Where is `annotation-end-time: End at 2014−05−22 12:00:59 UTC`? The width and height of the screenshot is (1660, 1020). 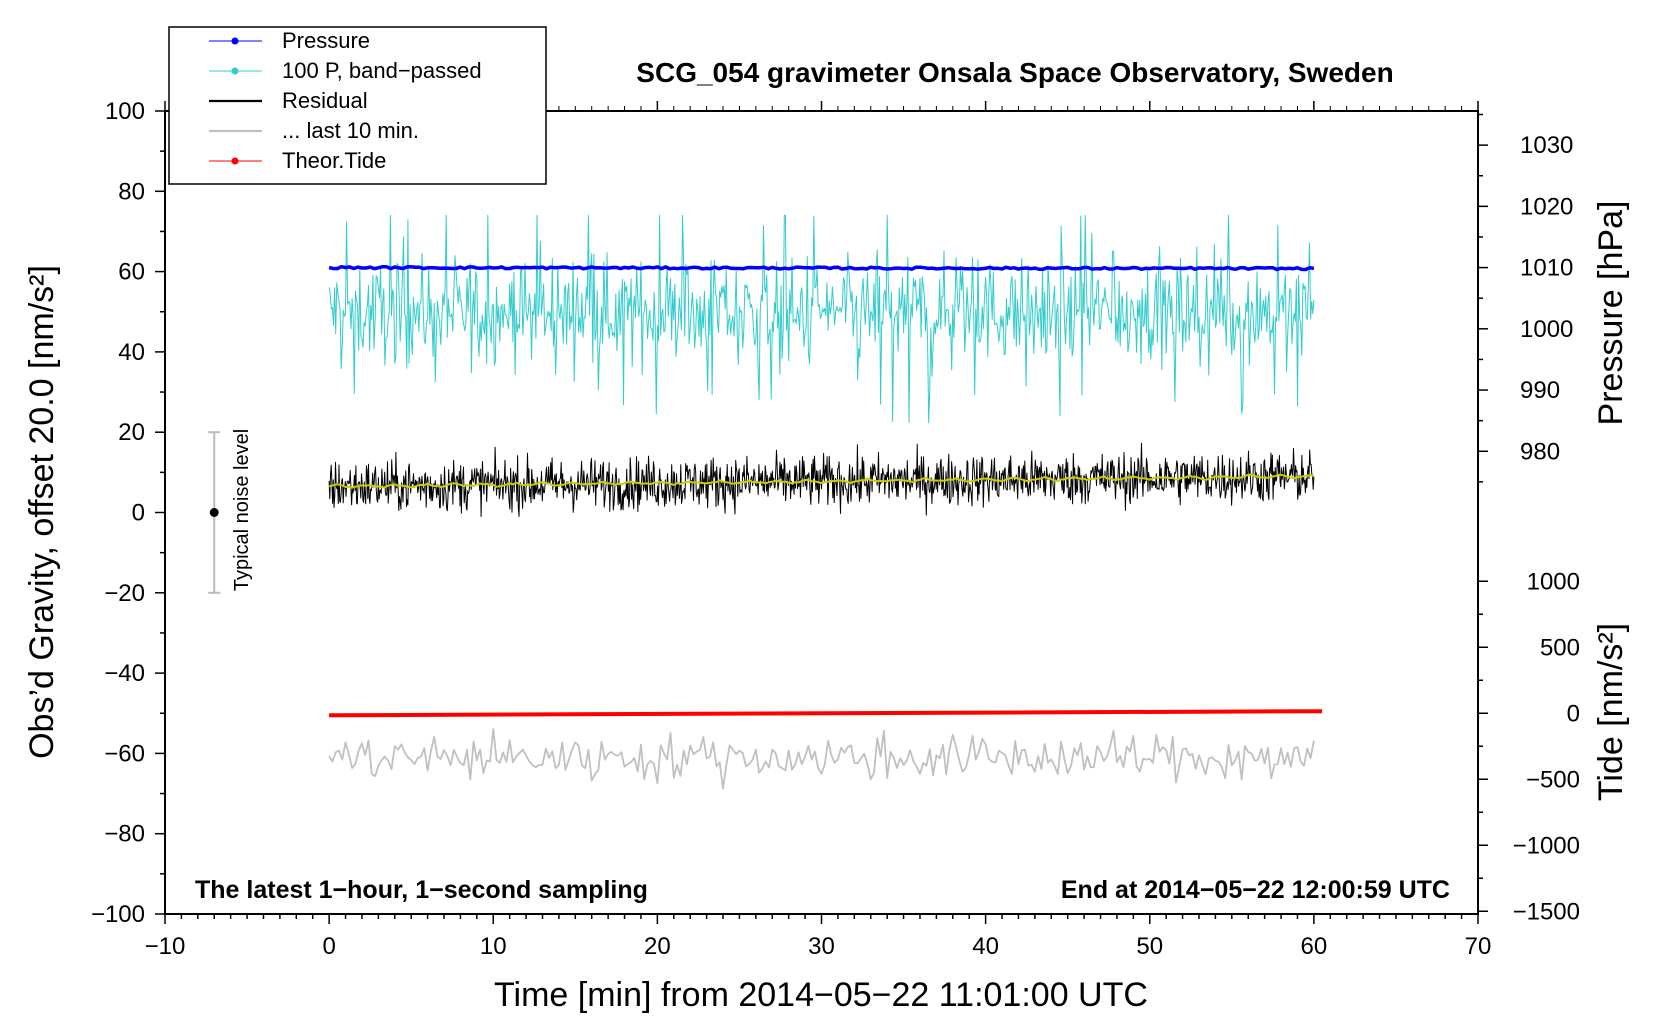 annotation-end-time: End at 2014−05−22 12:00:59 UTC is located at coordinates (1255, 890).